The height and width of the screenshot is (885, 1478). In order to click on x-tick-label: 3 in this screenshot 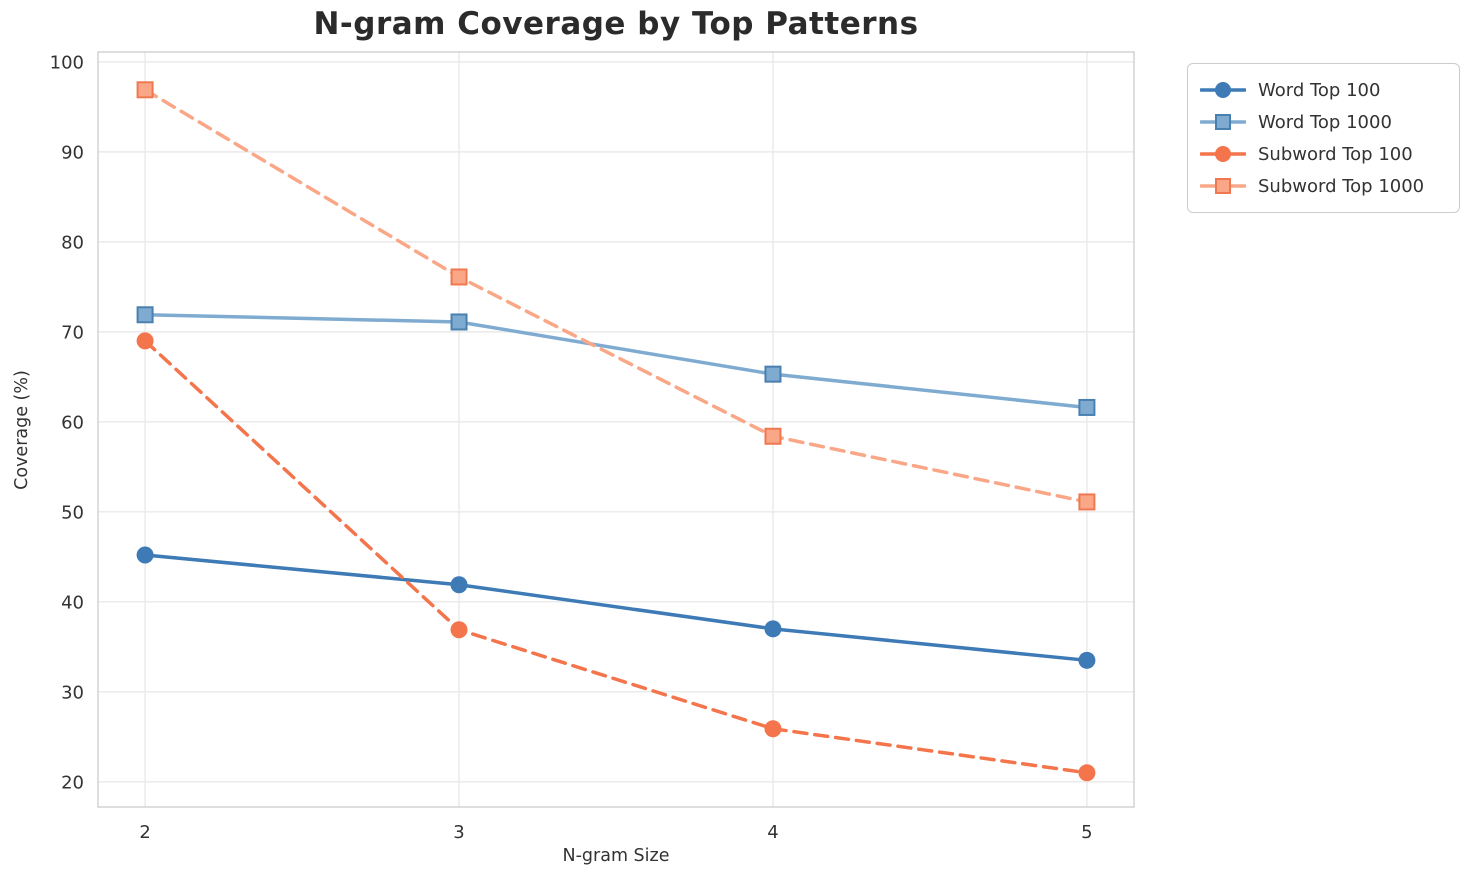, I will do `click(458, 832)`.